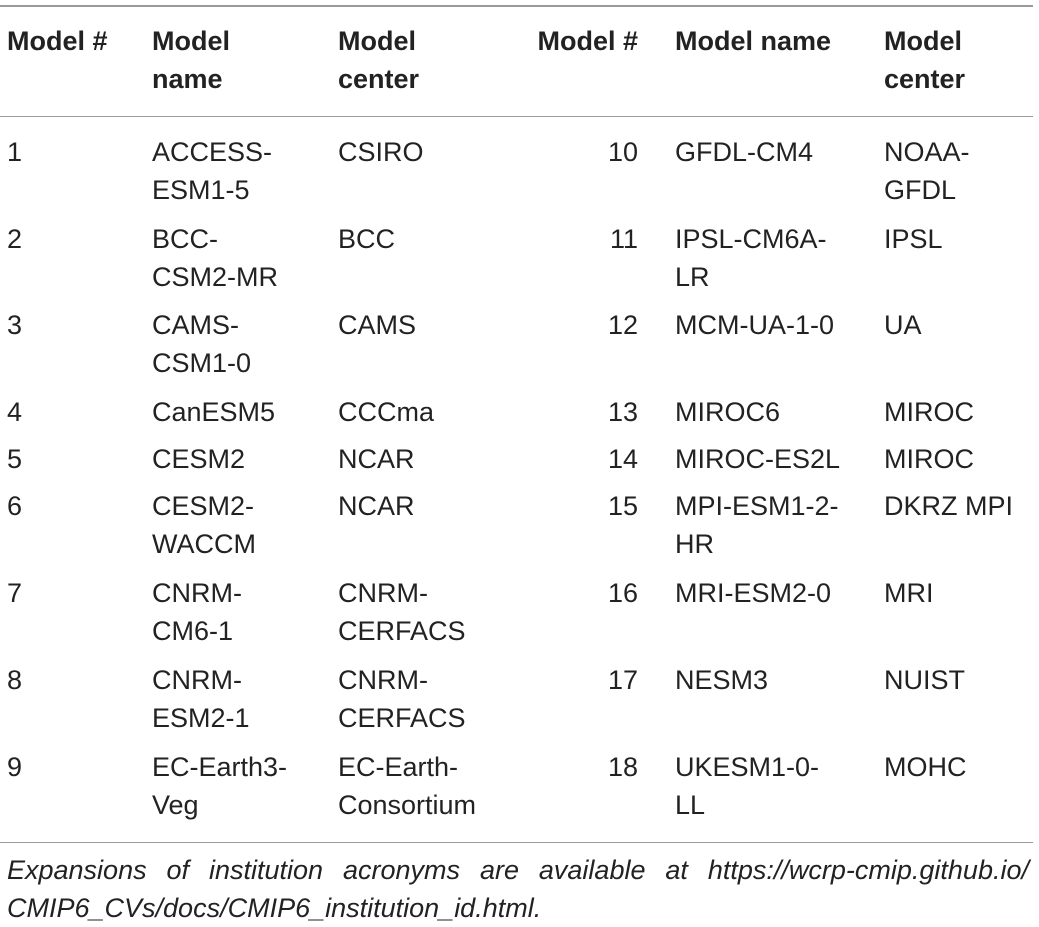 Image resolution: width=1039 pixels, height=927 pixels. Describe the element at coordinates (516, 842) in the screenshot. I see `table-bottom-rule` at that location.